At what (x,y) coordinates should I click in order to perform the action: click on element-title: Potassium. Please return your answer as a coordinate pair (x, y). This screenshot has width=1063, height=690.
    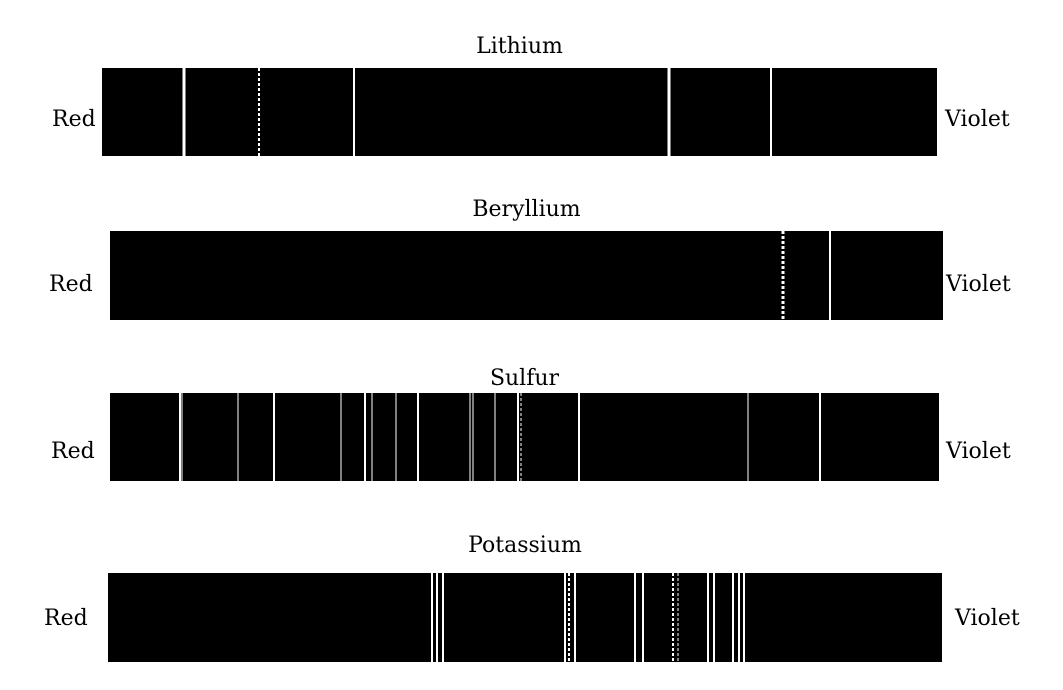
    Looking at the image, I should click on (525, 545).